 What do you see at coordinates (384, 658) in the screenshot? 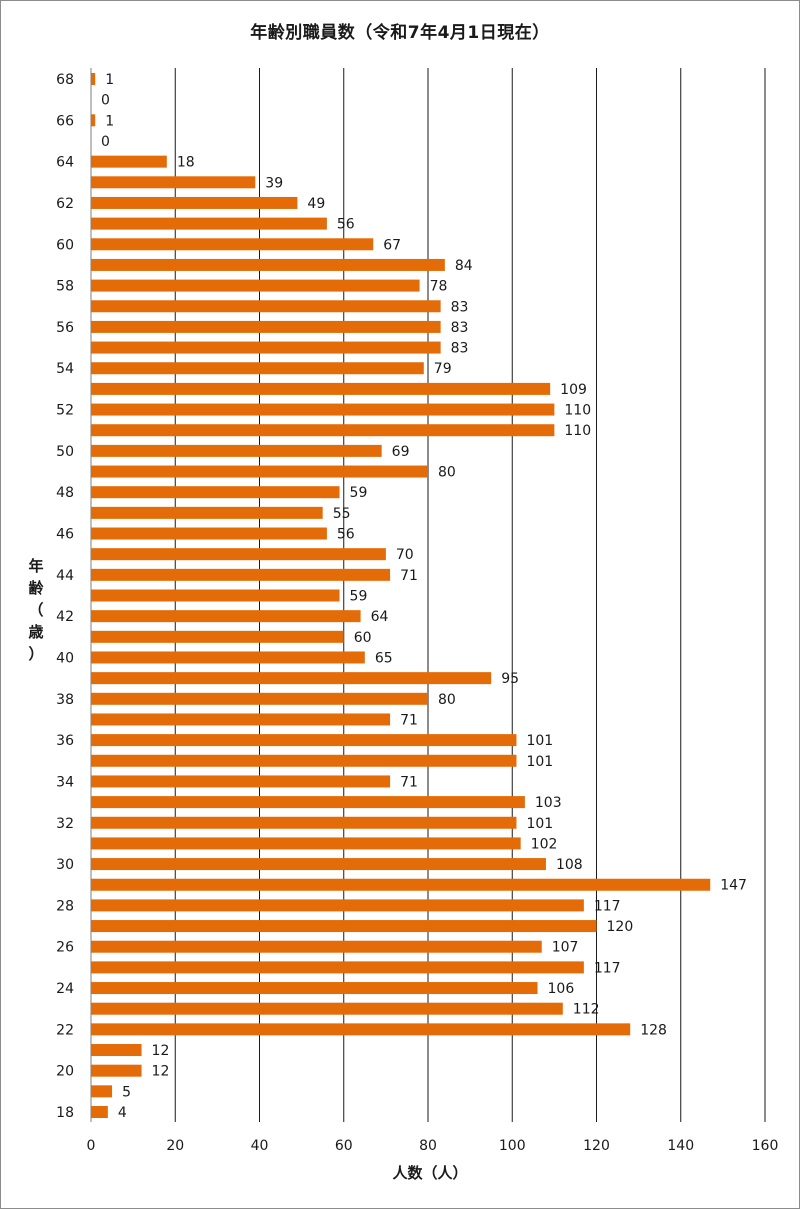
I see `data-label-age-40: 65` at bounding box center [384, 658].